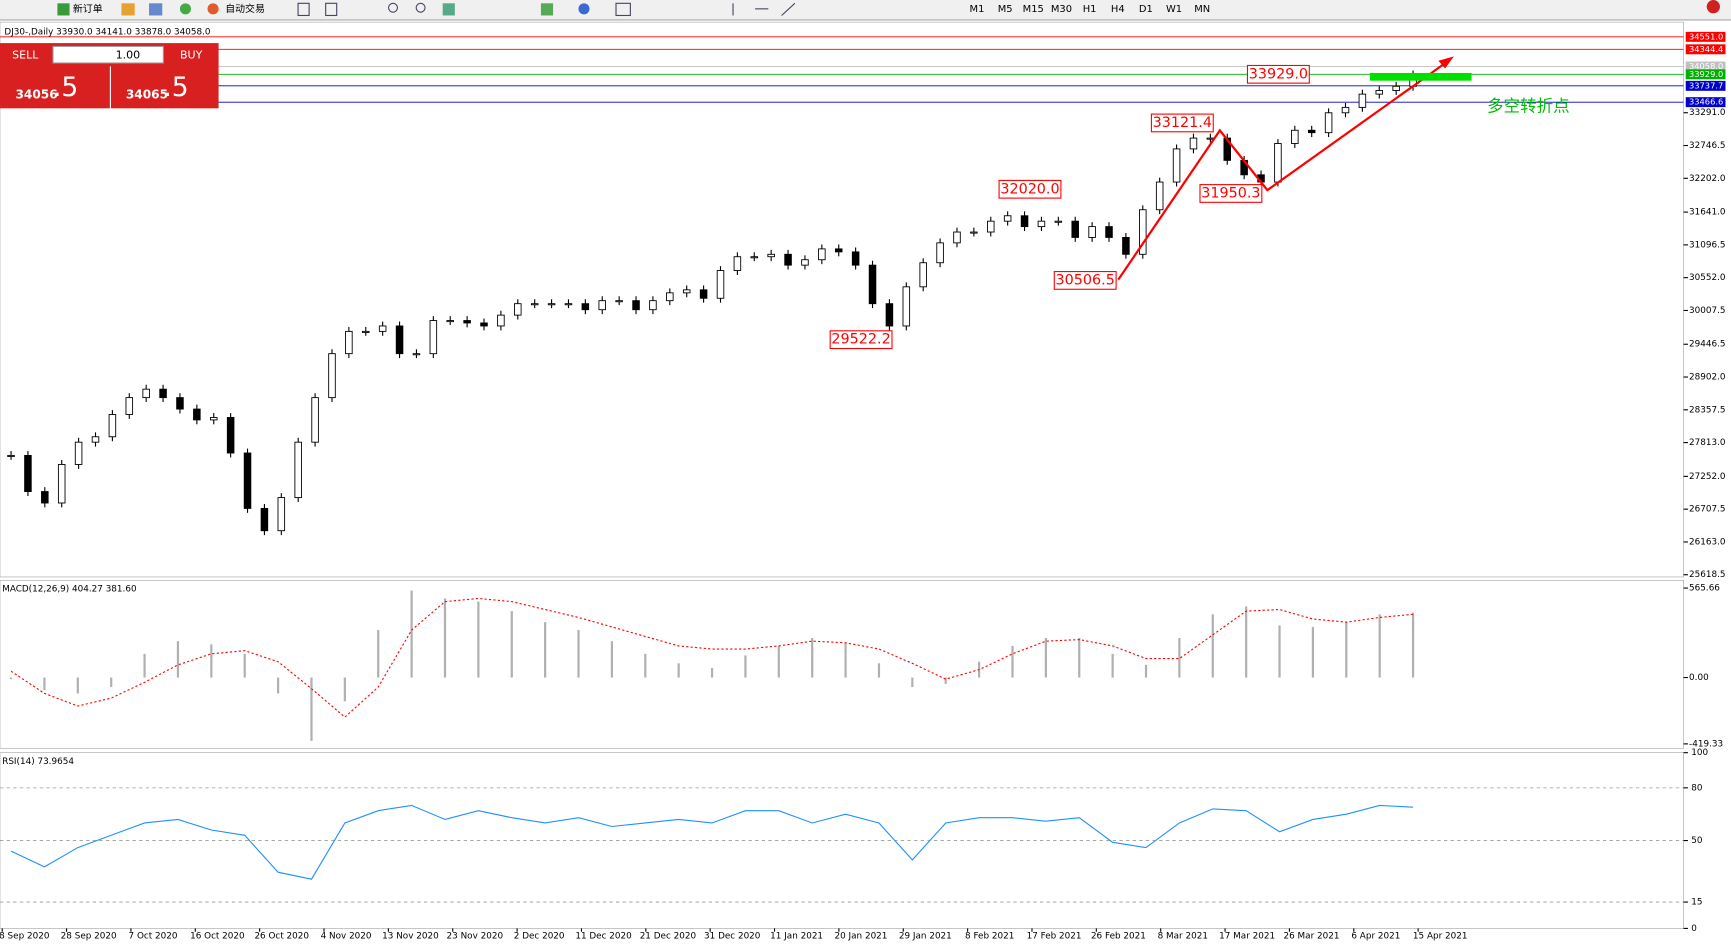  Describe the element at coordinates (108, 54) in the screenshot. I see `lots-input` at that location.